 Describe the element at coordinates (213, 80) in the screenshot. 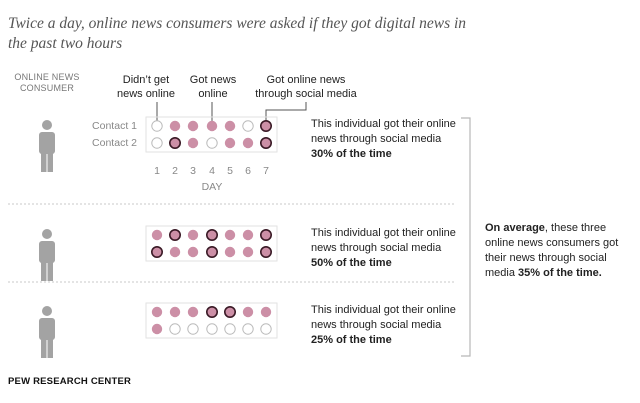

I see `legend-got-news-label: Got news` at that location.